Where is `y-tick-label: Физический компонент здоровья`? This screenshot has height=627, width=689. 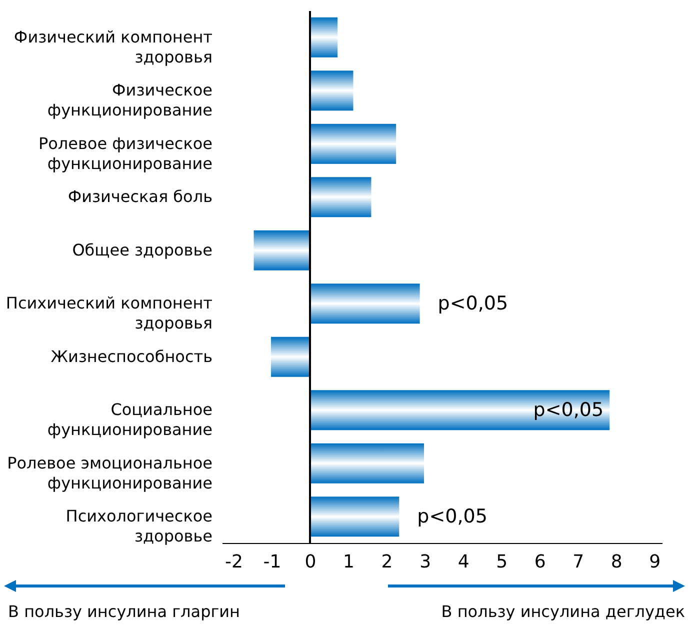
y-tick-label: Физический компонент здоровья is located at coordinates (113, 46).